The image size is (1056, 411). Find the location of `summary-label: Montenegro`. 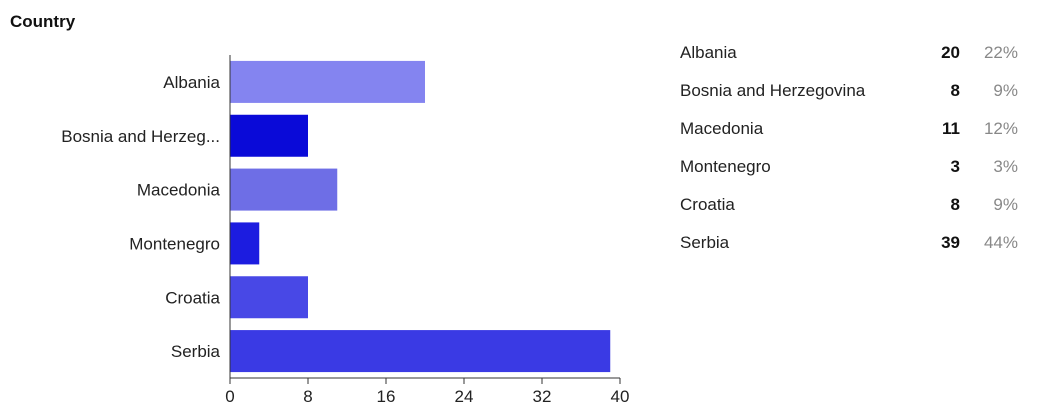

summary-label: Montenegro is located at coordinates (725, 166).